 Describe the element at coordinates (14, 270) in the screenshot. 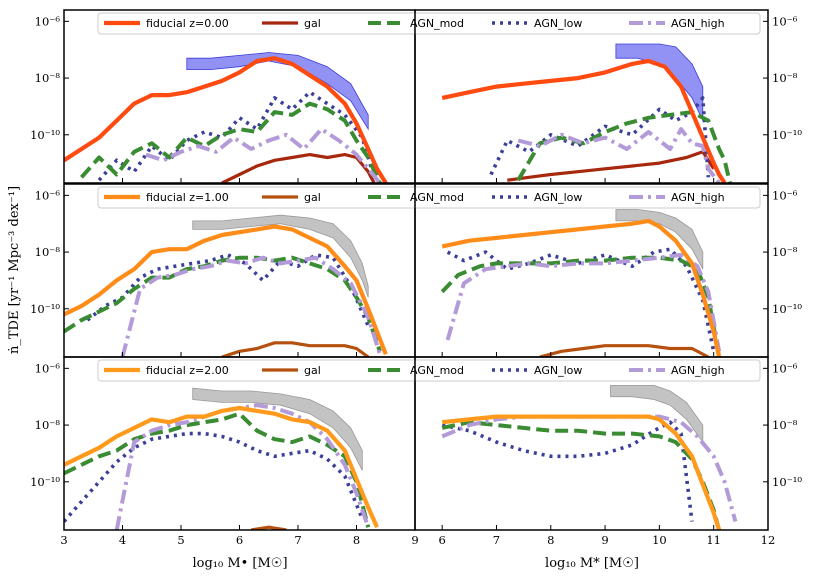

I see `ylabel: ṅ_TDE [yr⁻¹ Mpc⁻³ dex⁻¹]` at that location.